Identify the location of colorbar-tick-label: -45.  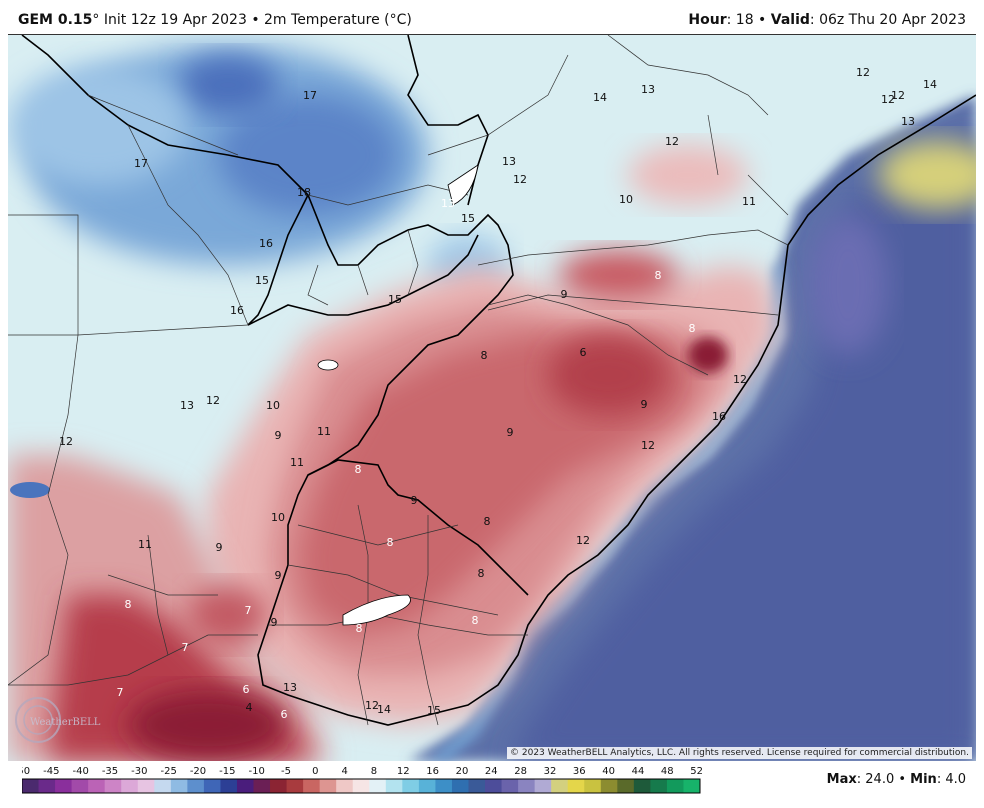
(51, 771).